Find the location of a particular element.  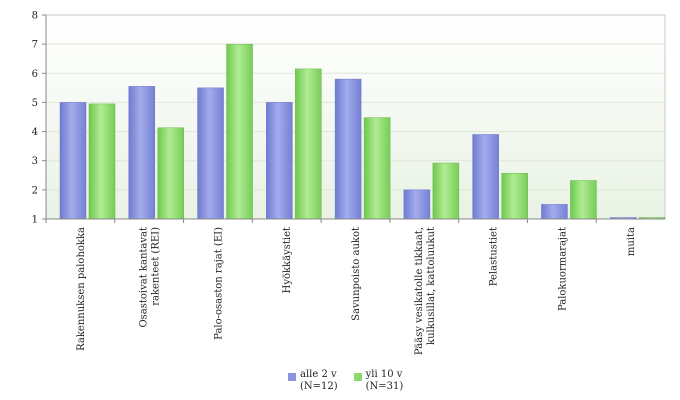

legend-label-series-0: alle 2 v (N=12) is located at coordinates (319, 381).